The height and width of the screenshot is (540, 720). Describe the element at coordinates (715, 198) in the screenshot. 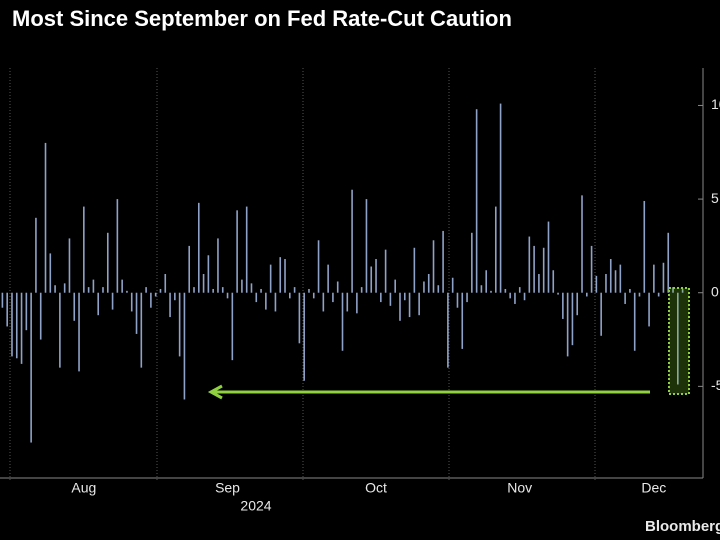

I see `y-tick-label: 5` at that location.